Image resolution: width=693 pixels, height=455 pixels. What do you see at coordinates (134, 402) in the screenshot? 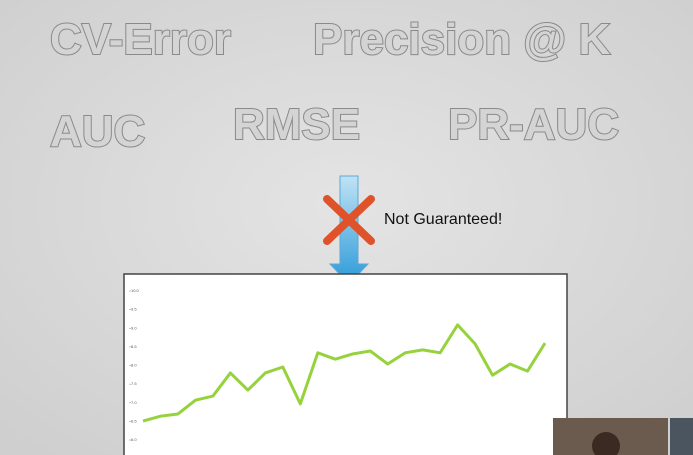
I see `y-tick-label: 7.0` at bounding box center [134, 402].